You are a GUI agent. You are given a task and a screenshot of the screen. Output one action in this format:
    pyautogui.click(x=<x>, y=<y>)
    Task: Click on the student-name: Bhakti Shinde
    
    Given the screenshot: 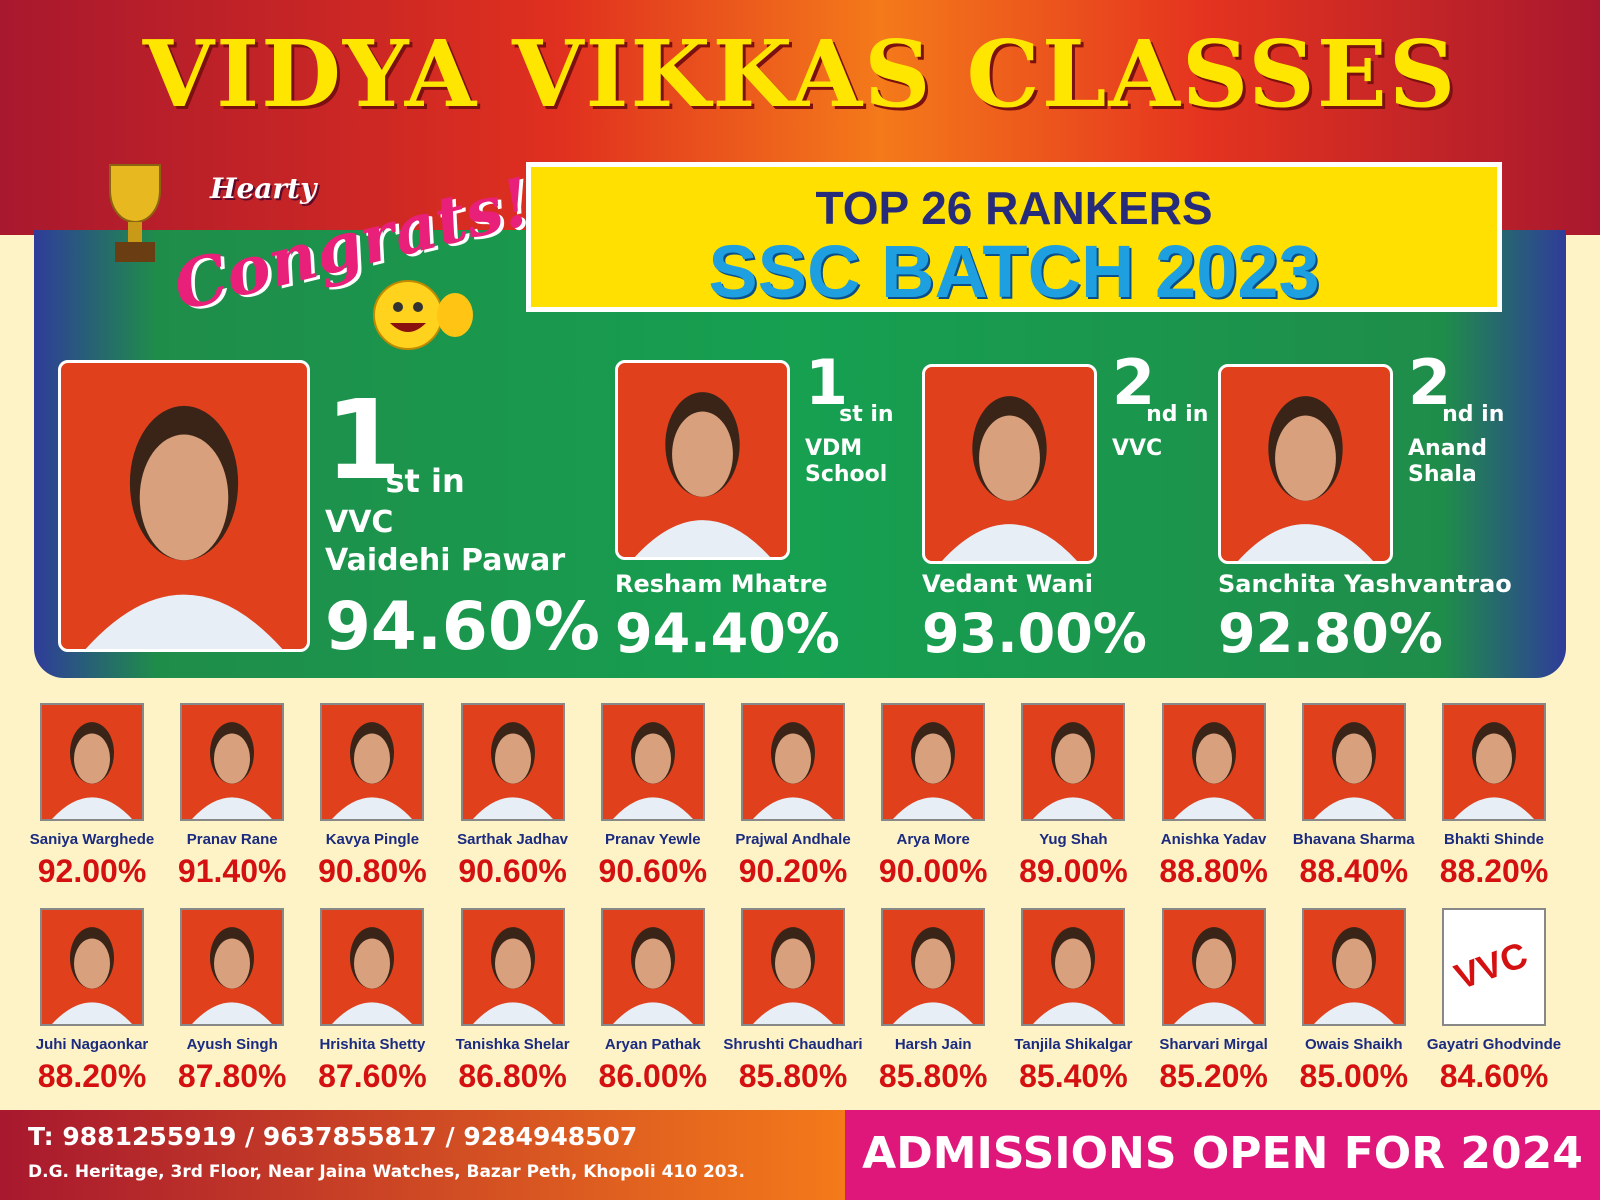 What is the action you would take?
    pyautogui.click(x=1493, y=839)
    